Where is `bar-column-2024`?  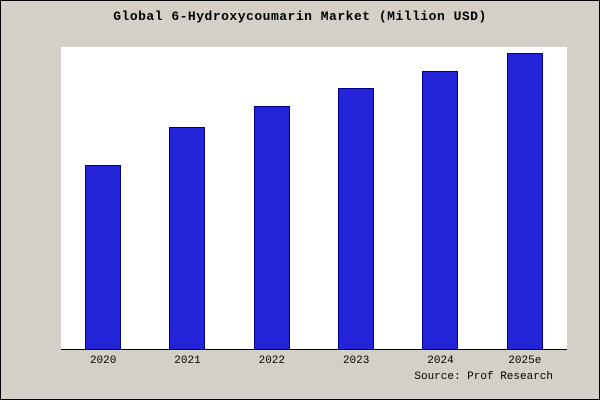
bar-column-2024 is located at coordinates (440, 198).